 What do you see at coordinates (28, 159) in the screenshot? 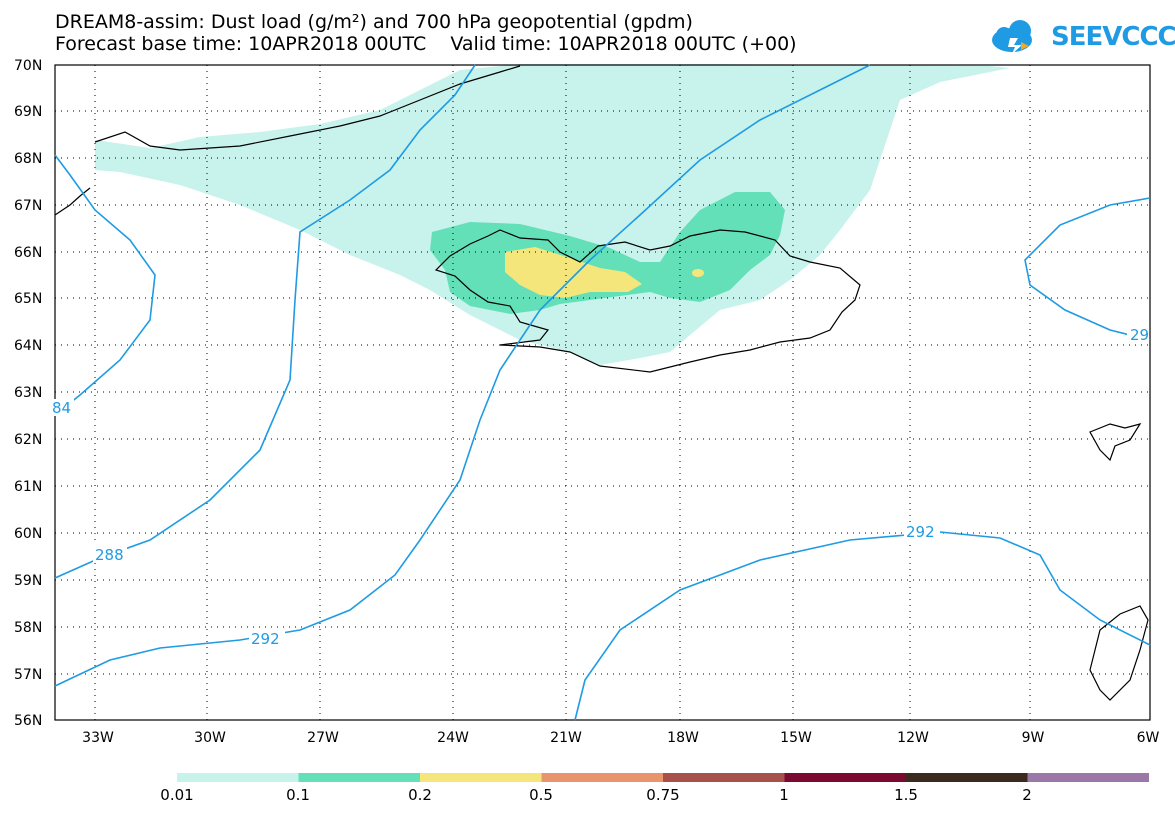
I see `lat-label: 68N` at bounding box center [28, 159].